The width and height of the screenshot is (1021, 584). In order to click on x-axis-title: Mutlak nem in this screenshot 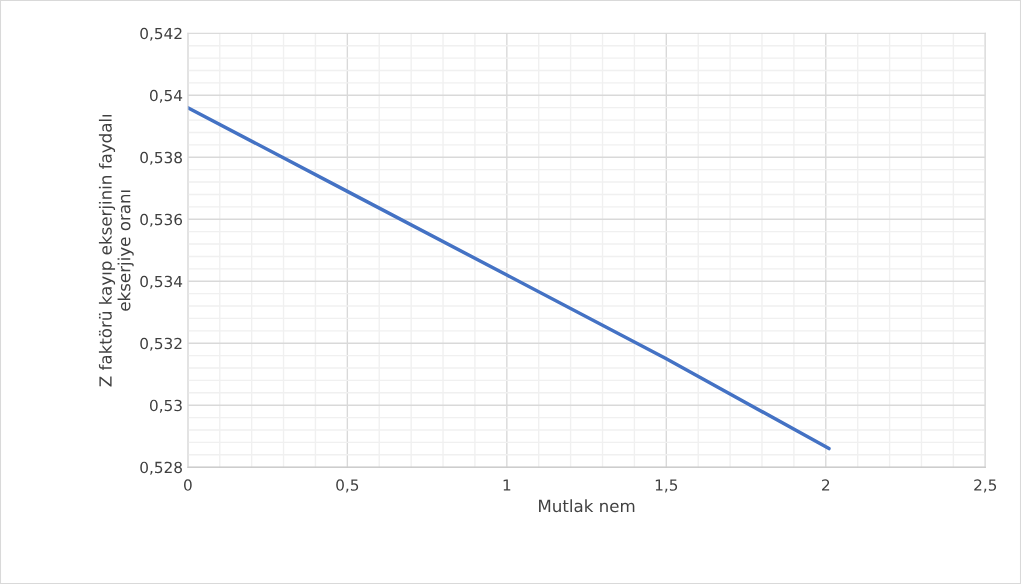, I will do `click(587, 506)`.